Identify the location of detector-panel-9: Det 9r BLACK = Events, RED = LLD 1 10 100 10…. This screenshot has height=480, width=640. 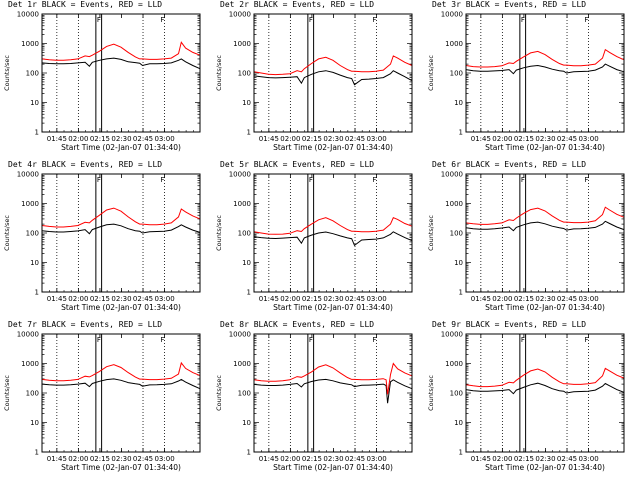
(530, 399).